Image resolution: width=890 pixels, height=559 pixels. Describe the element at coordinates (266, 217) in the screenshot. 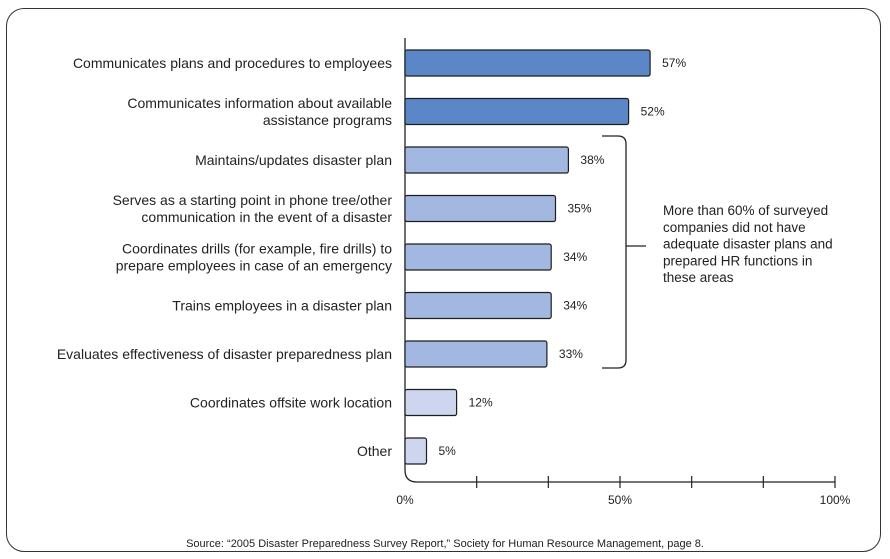

I see `category-label: communication in the event of a disaster` at that location.